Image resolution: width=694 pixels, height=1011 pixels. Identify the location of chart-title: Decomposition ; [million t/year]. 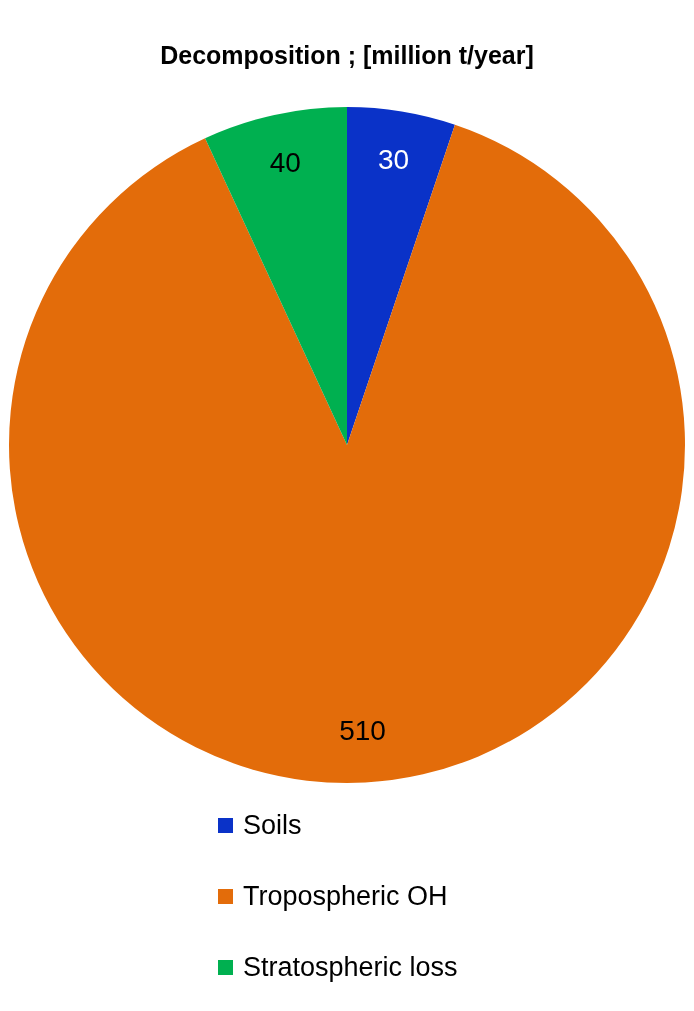
(347, 54).